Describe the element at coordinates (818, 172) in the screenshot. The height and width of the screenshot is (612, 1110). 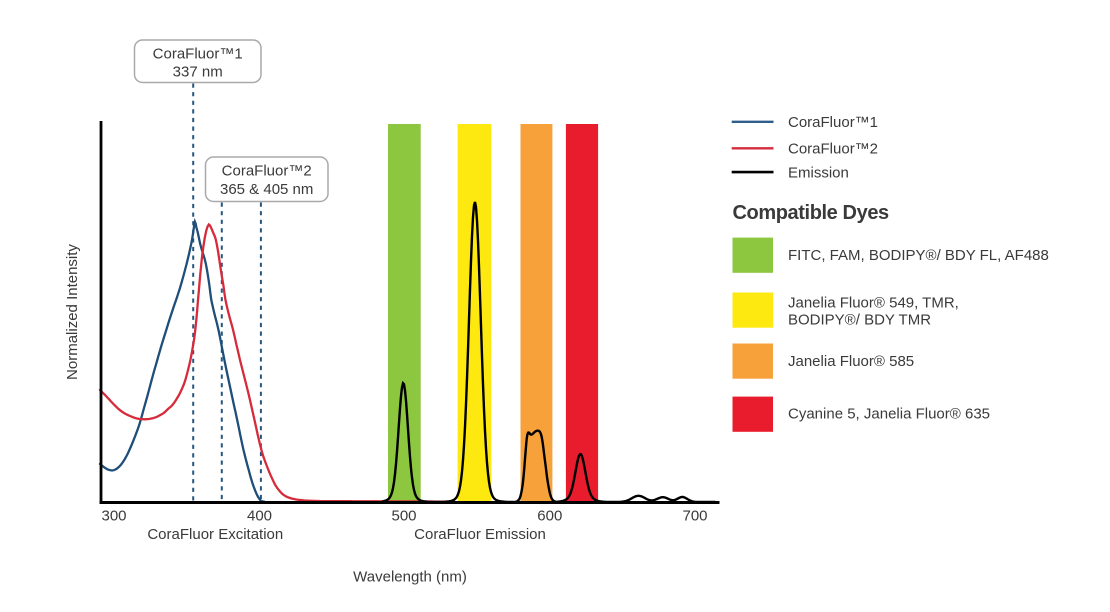
I see `svg-text: Emission` at that location.